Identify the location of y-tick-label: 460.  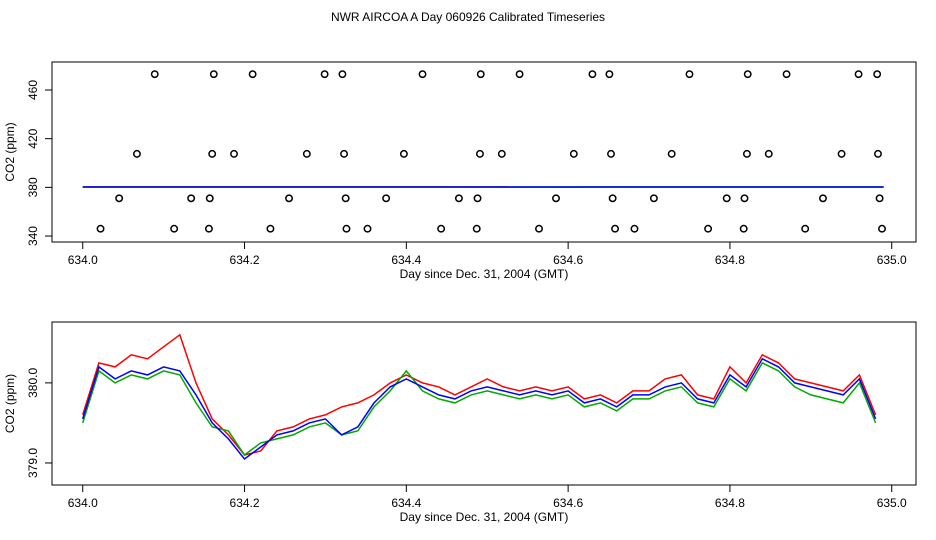
(33, 90).